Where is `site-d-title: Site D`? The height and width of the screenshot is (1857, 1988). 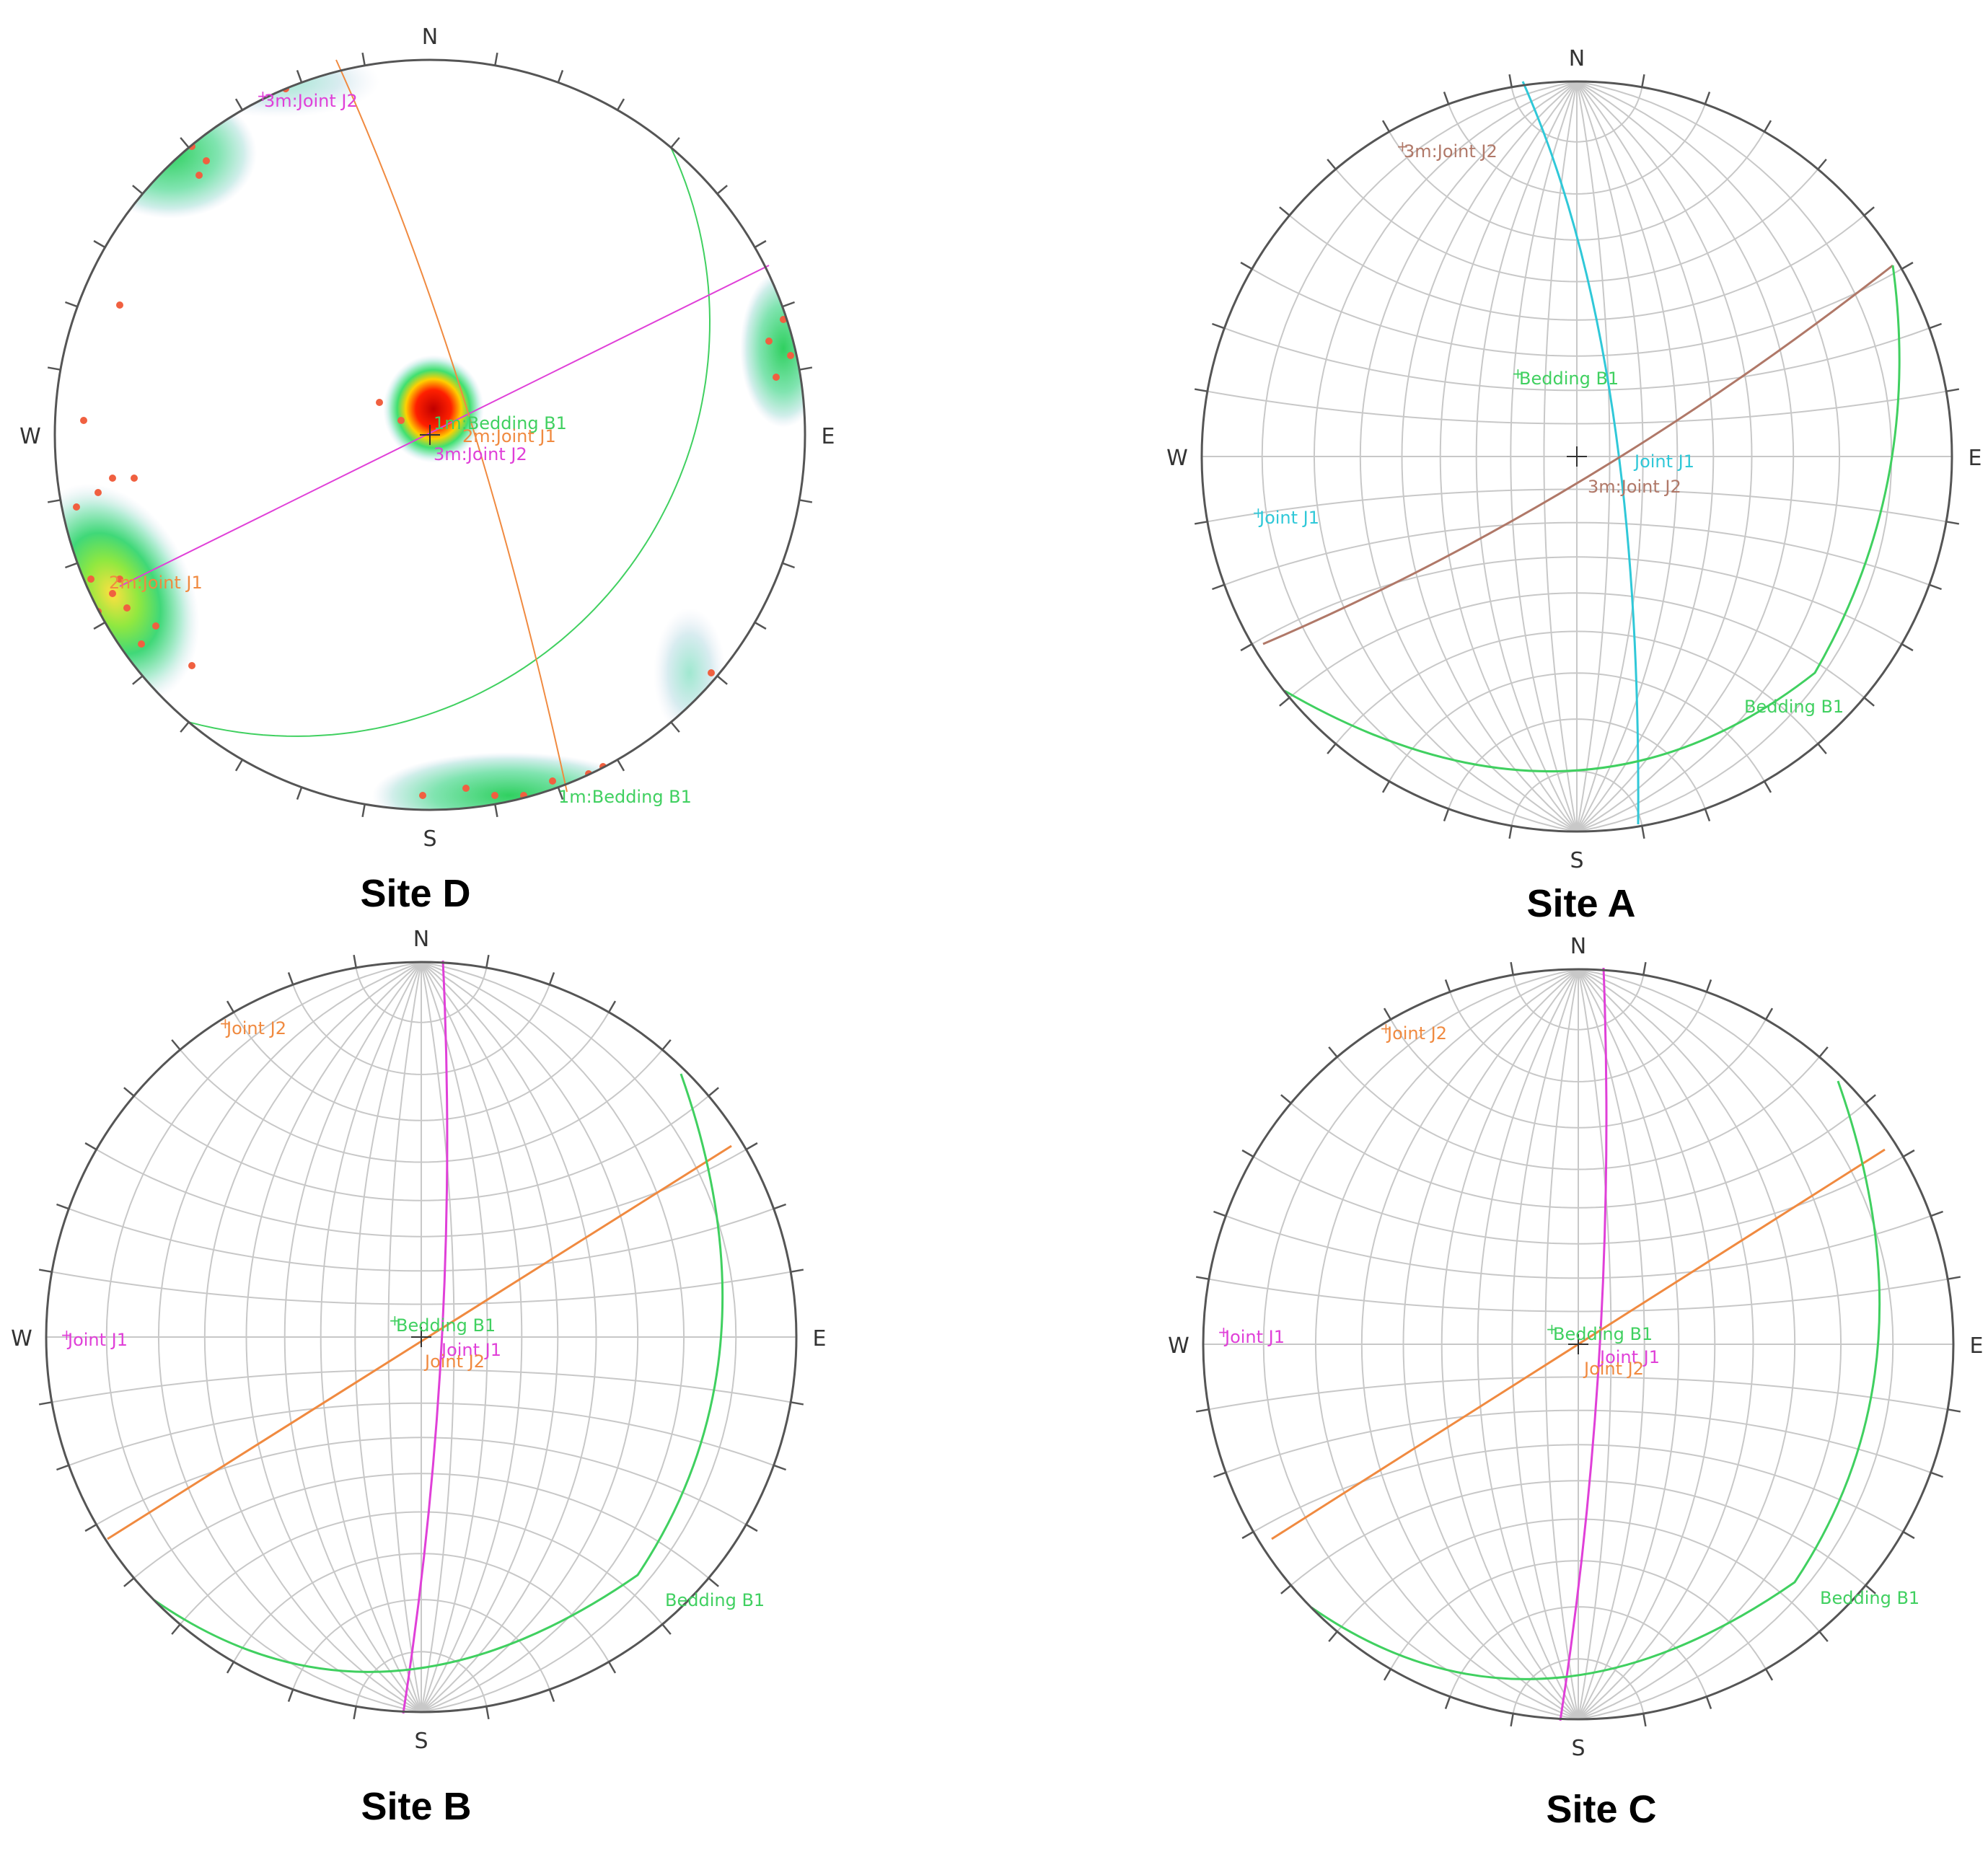
site-d-title: Site D is located at coordinates (415, 893).